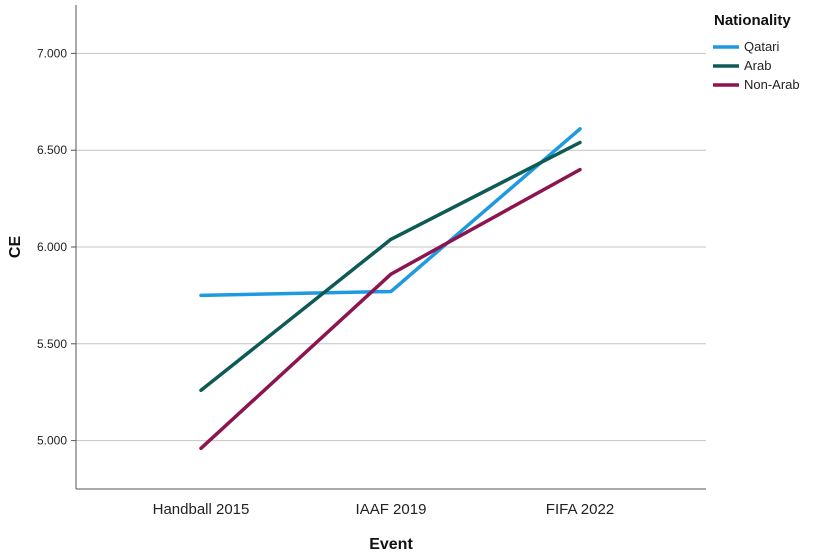 The height and width of the screenshot is (557, 813). I want to click on legend: Nationality Qatari Arab Non-Arab, so click(756, 52).